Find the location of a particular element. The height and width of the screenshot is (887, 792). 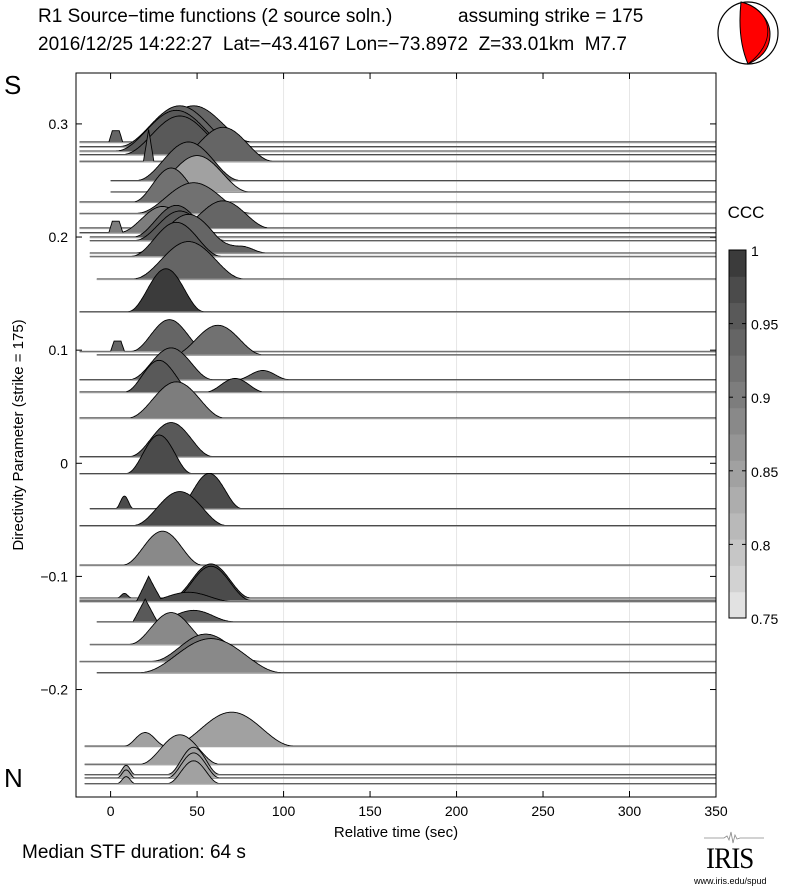

colorbar-tick-label: 1 is located at coordinates (755, 251).